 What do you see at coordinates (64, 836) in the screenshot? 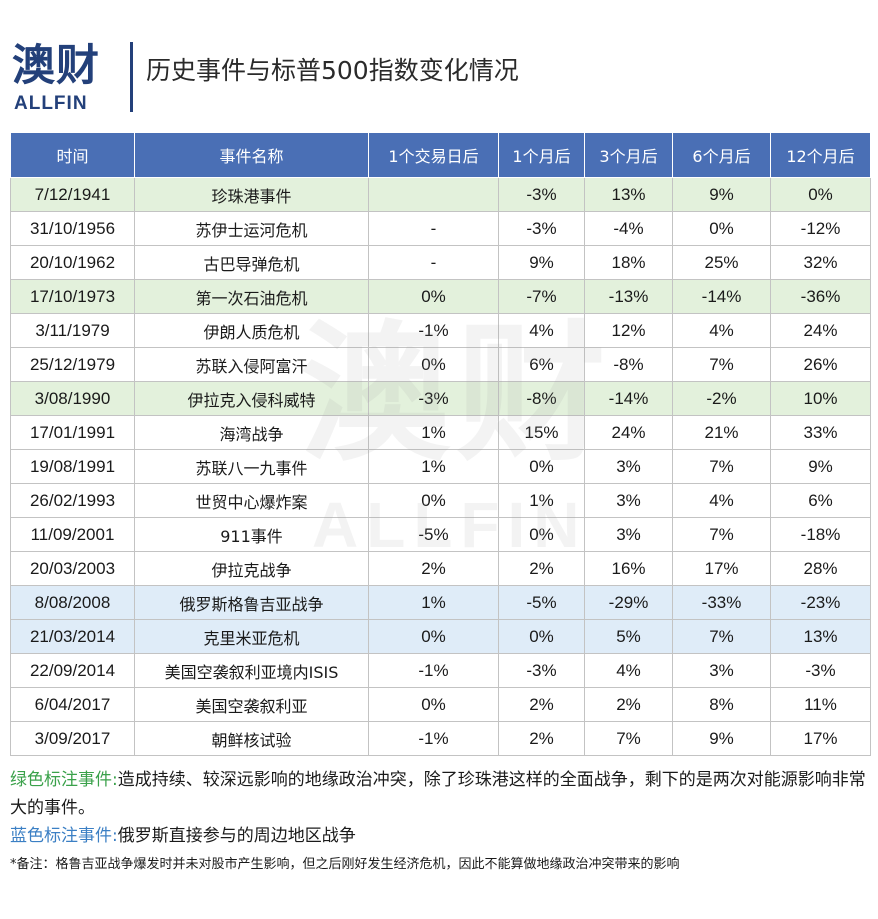
I see `blue-note-label: 蓝色标注事件:` at bounding box center [64, 836].